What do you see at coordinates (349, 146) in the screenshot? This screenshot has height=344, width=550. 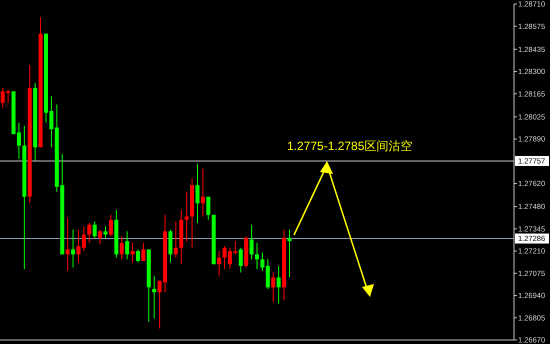 I see `annotation: 1.2775-1.2785区间沽空` at bounding box center [349, 146].